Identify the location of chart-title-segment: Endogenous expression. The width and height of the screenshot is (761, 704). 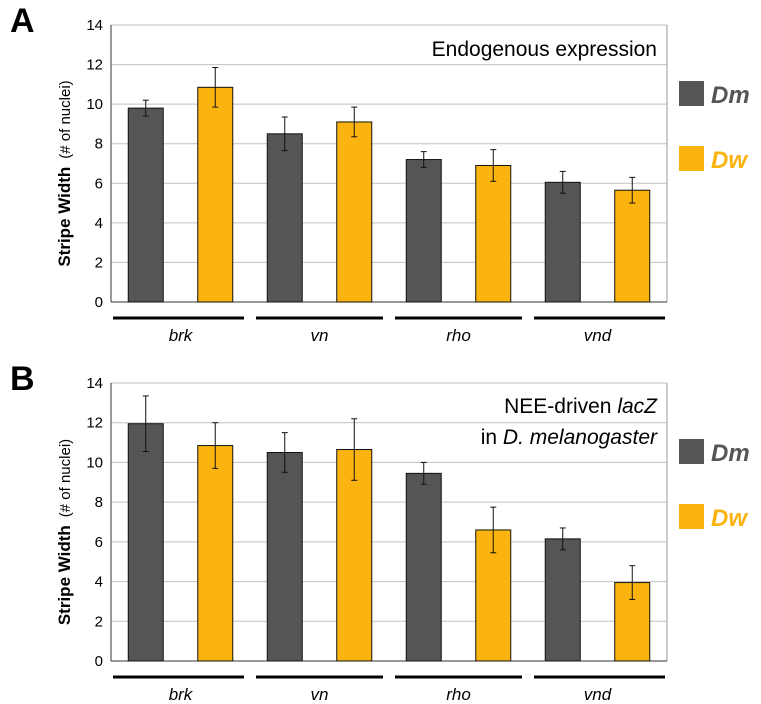
(544, 49).